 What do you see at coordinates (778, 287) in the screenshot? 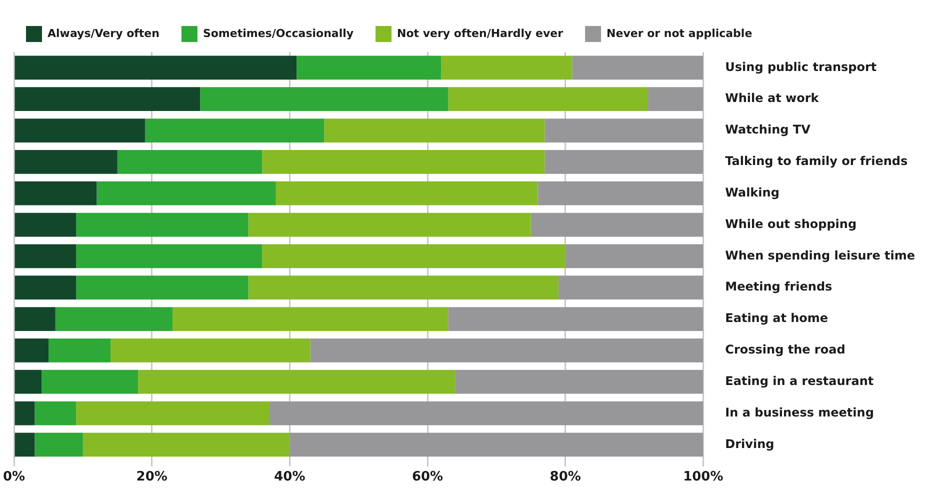
I see `y-tick-label: Meeting friends` at bounding box center [778, 287].